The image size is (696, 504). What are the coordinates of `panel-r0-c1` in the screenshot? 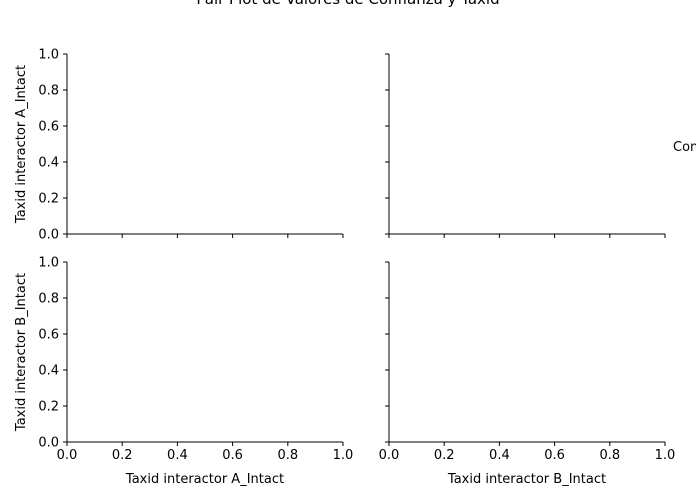 It's located at (525, 145).